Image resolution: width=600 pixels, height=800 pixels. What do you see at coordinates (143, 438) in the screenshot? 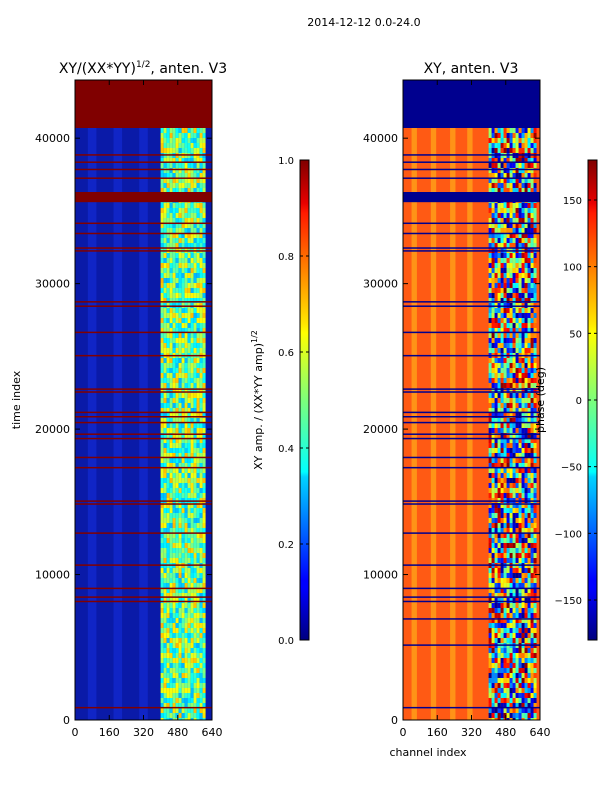
I see `flagged-time-line` at bounding box center [143, 438].